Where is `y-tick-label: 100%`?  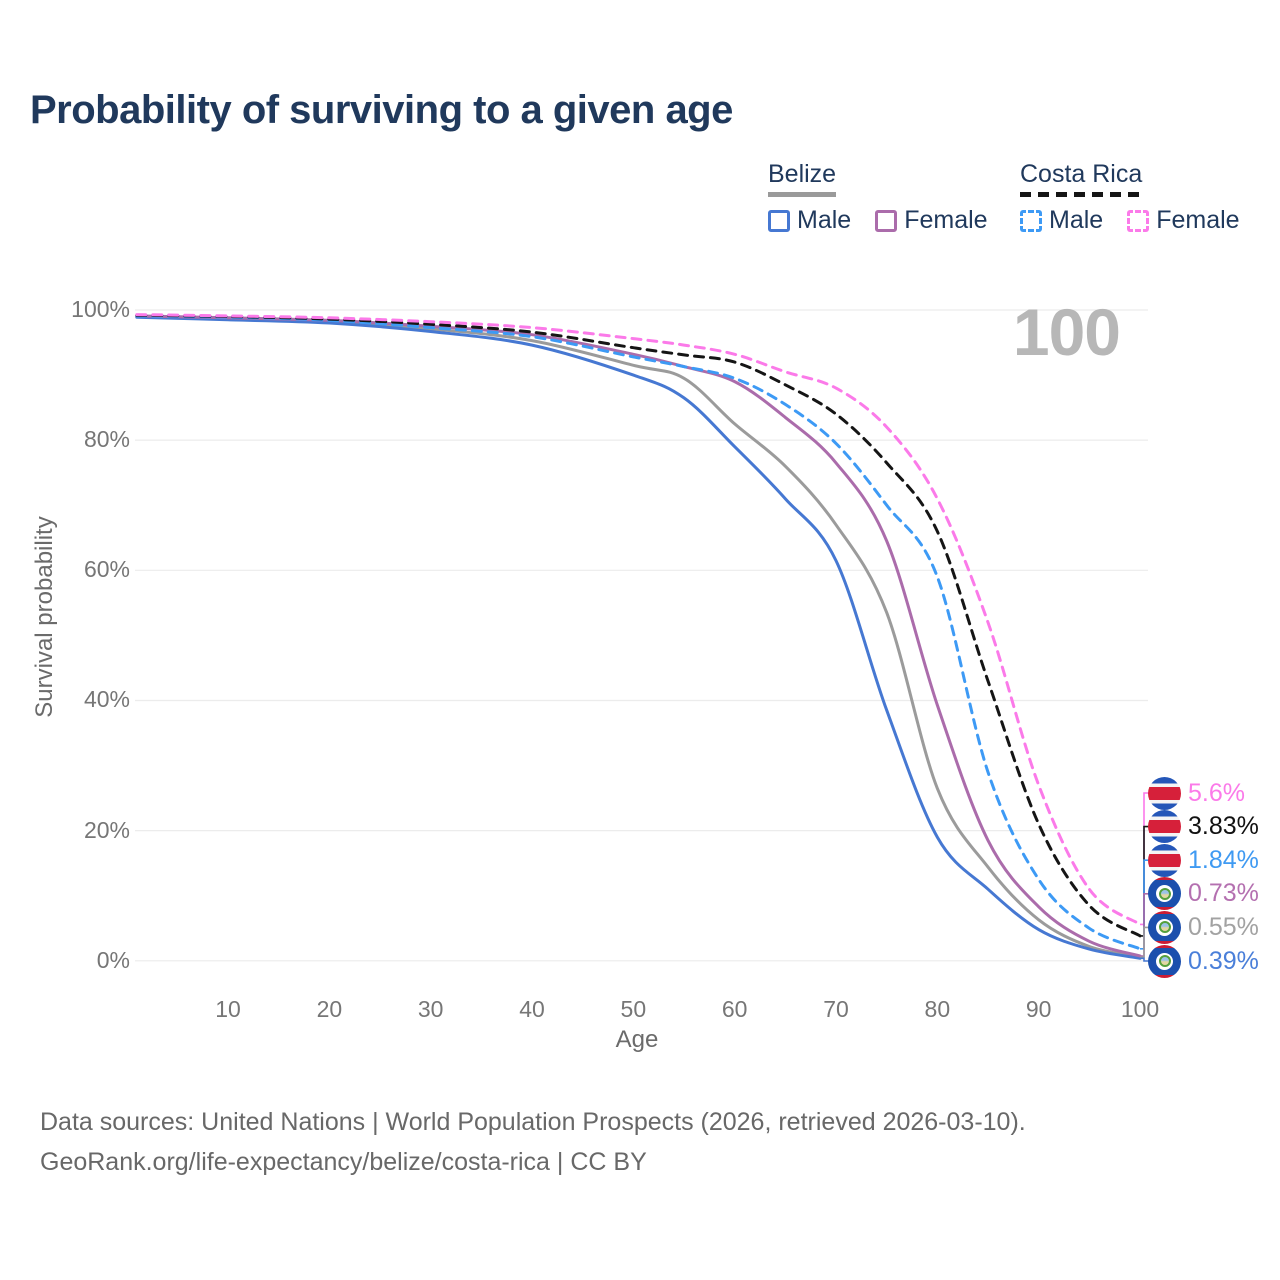
y-tick-label: 100% is located at coordinates (100, 309).